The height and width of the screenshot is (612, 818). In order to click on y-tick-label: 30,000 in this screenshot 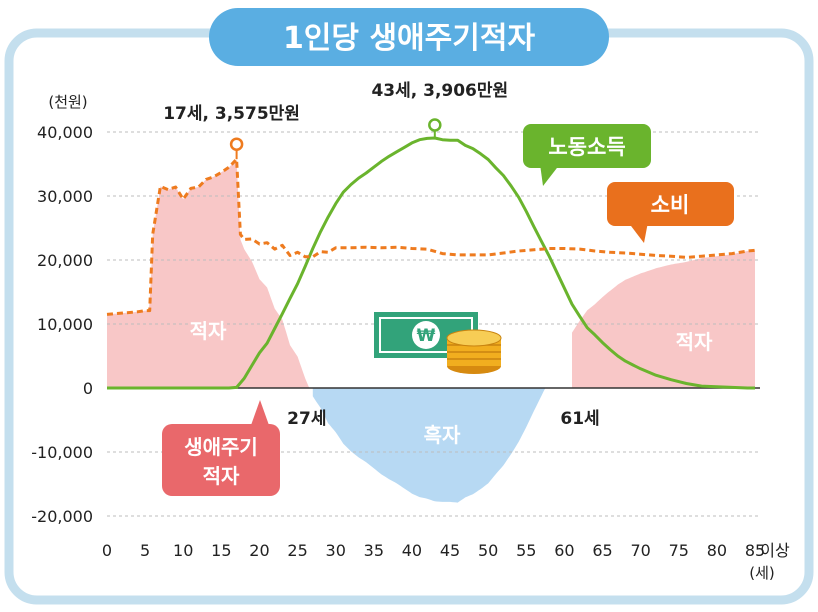, I will do `click(65, 196)`.